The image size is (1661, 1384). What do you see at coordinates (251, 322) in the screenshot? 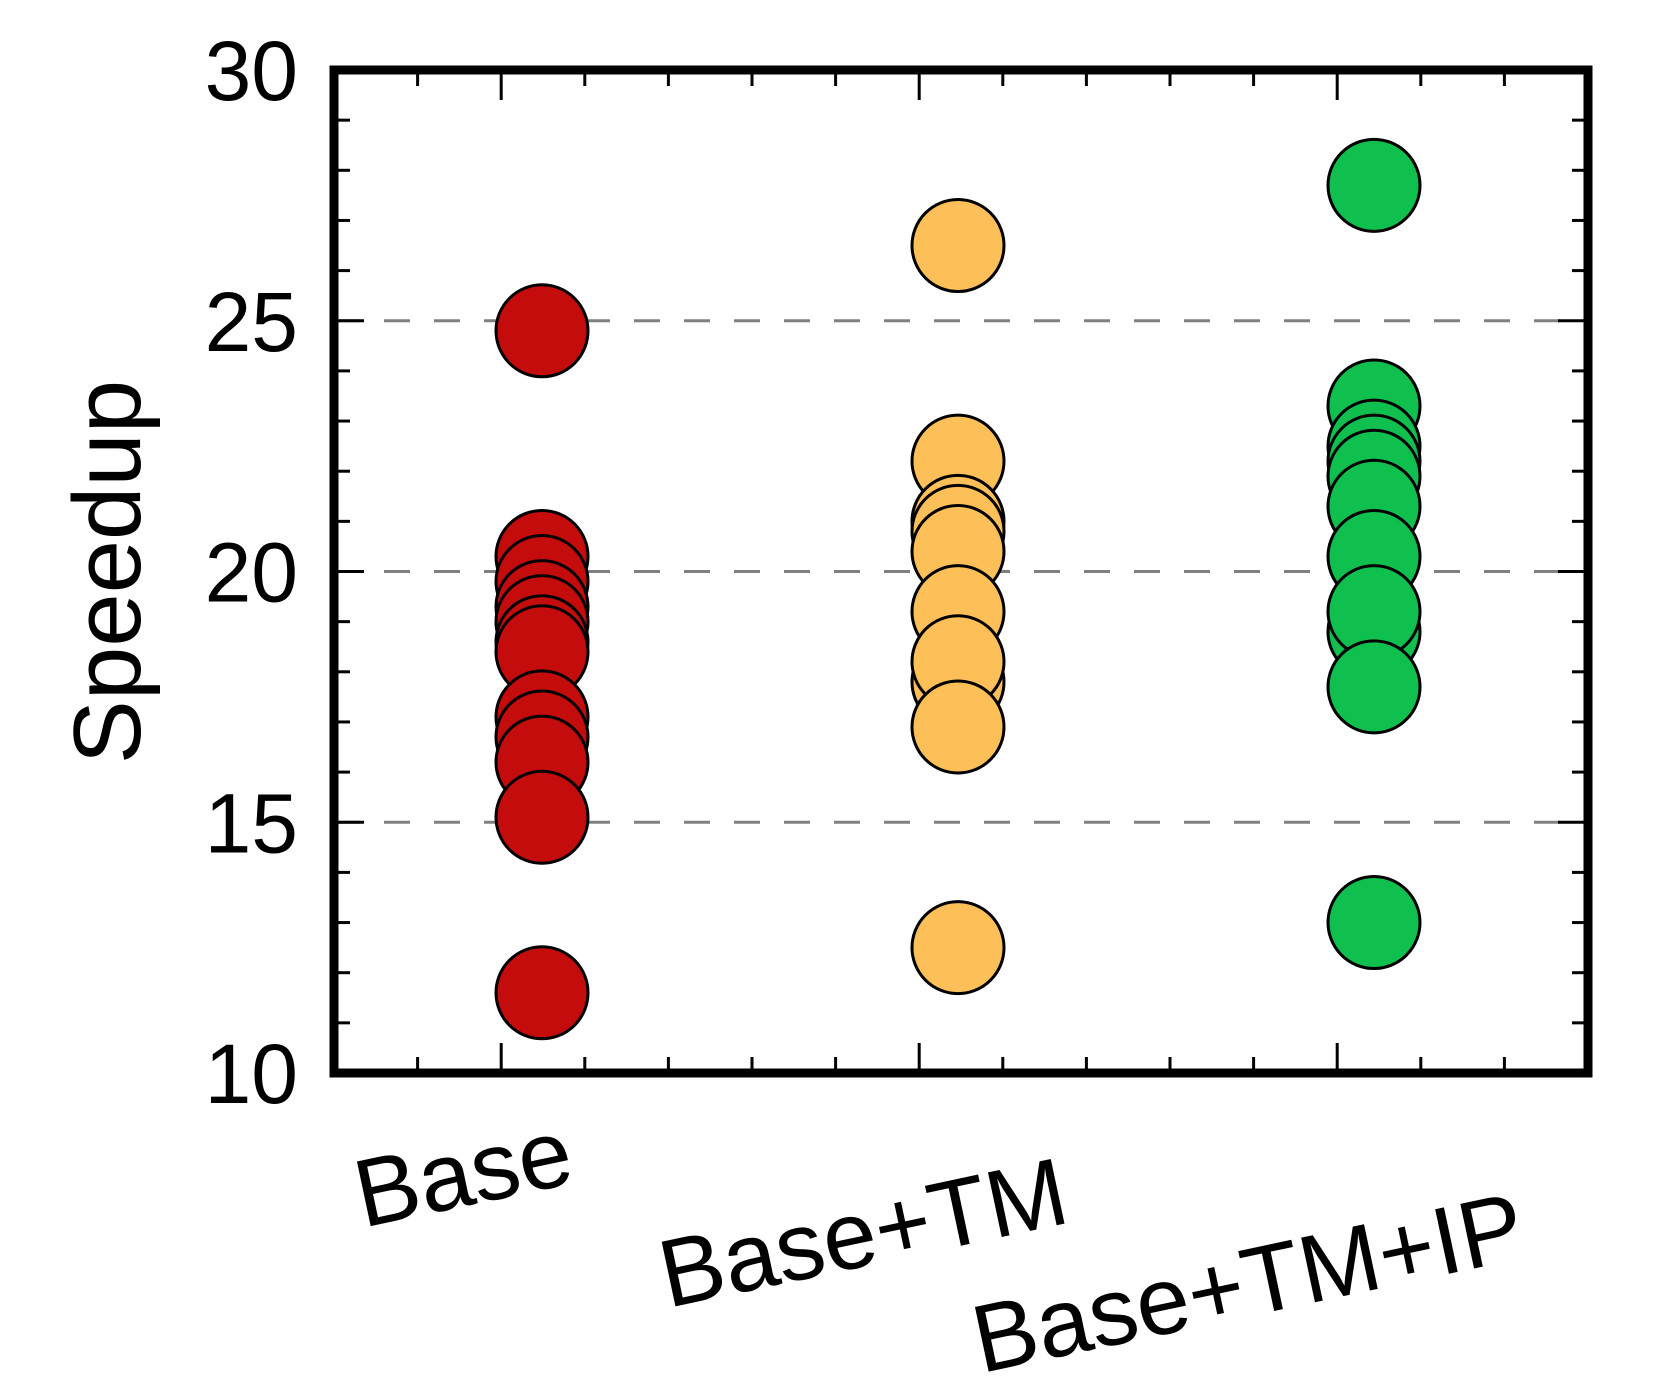
I see `y-tick-label-25: 25` at bounding box center [251, 322].